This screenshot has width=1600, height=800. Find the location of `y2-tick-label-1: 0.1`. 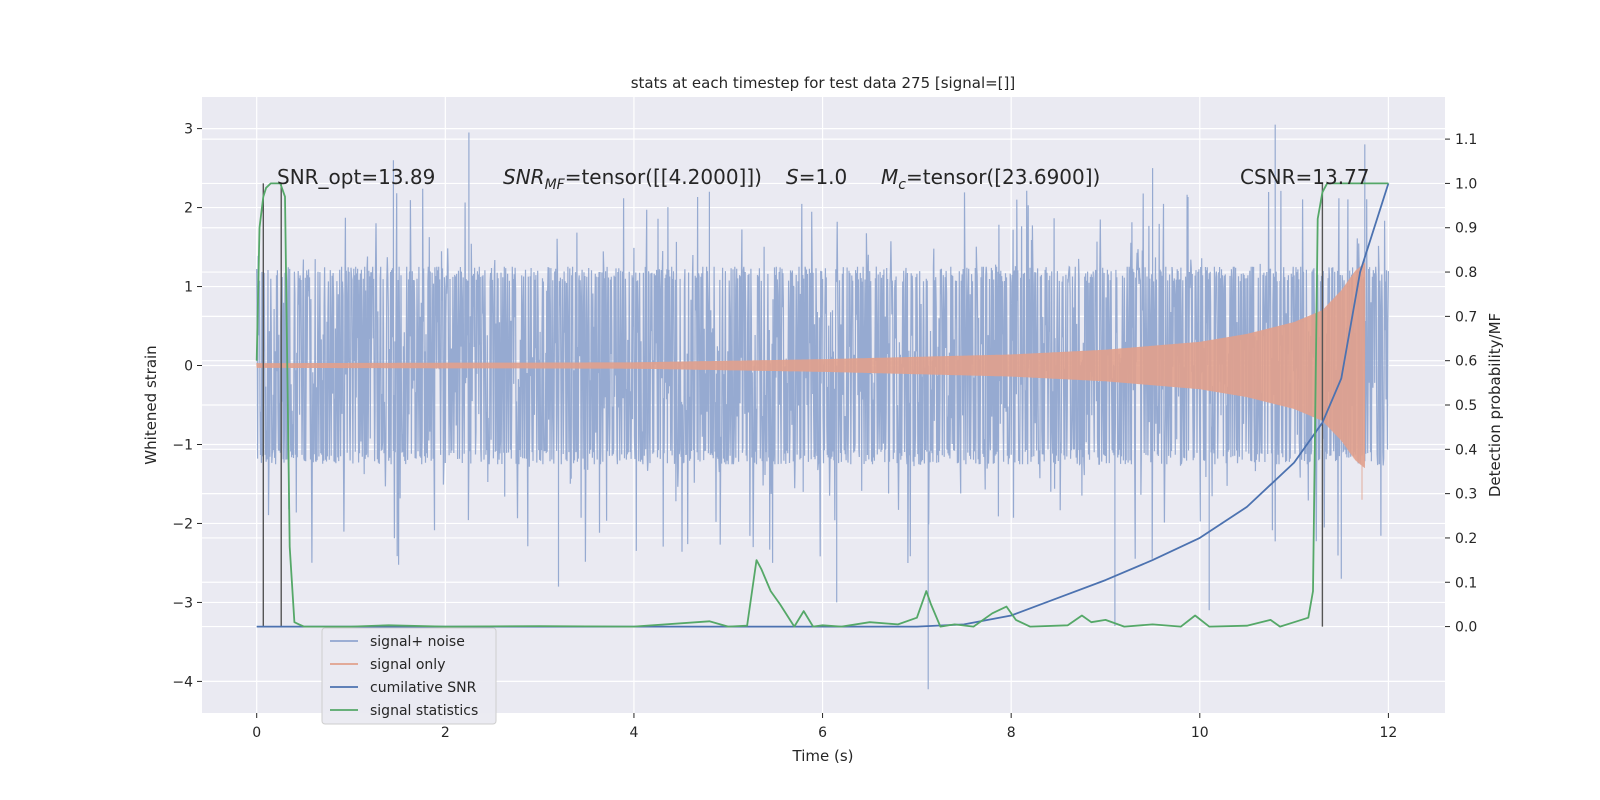

y2-tick-label-1: 0.1 is located at coordinates (1466, 583).